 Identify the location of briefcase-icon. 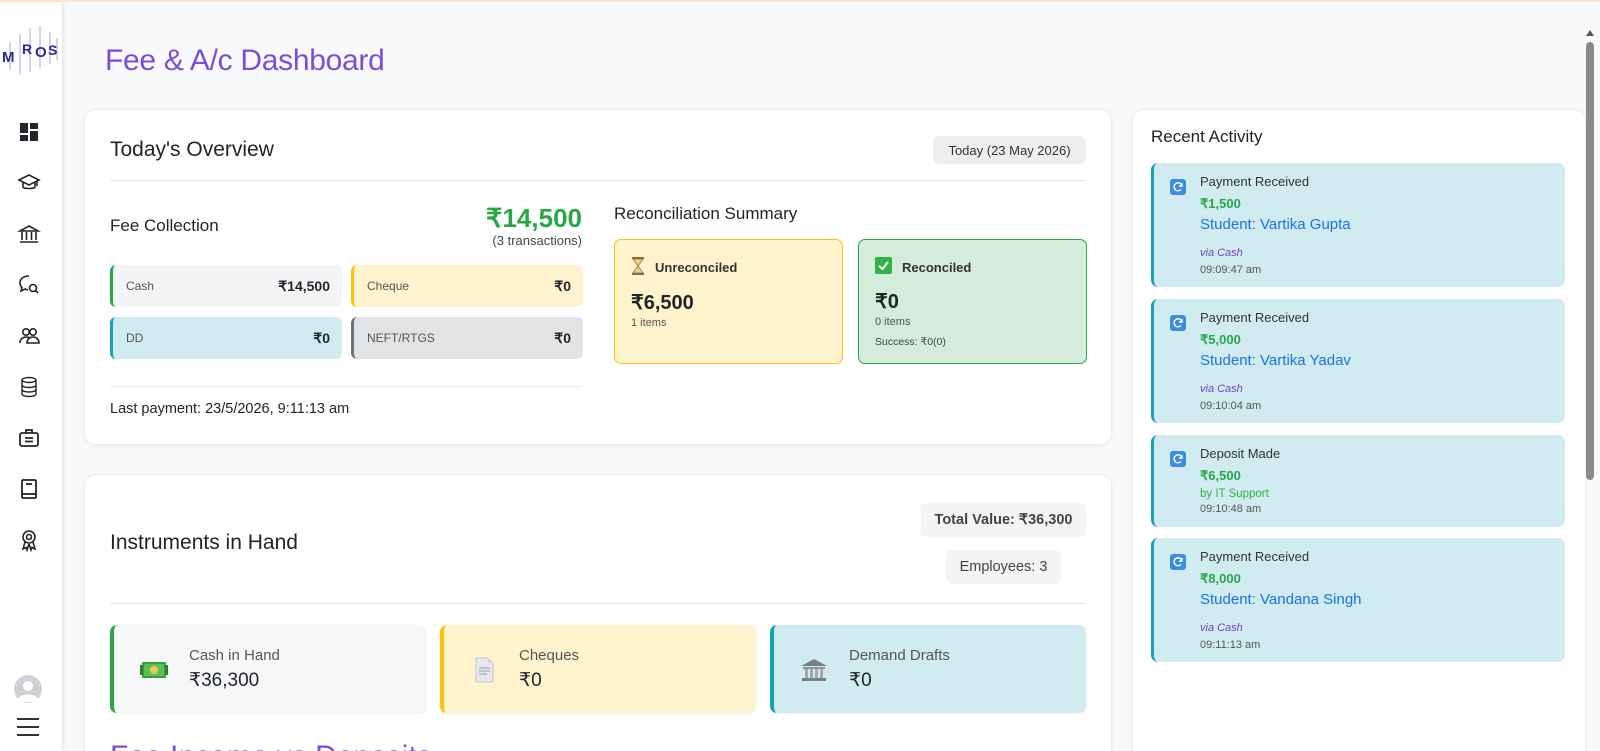
(29, 438).